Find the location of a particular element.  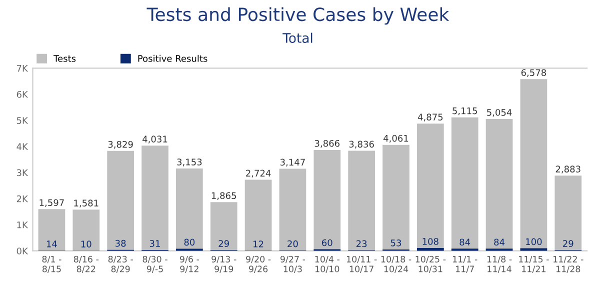

y-tick-label: 4K is located at coordinates (22, 146).